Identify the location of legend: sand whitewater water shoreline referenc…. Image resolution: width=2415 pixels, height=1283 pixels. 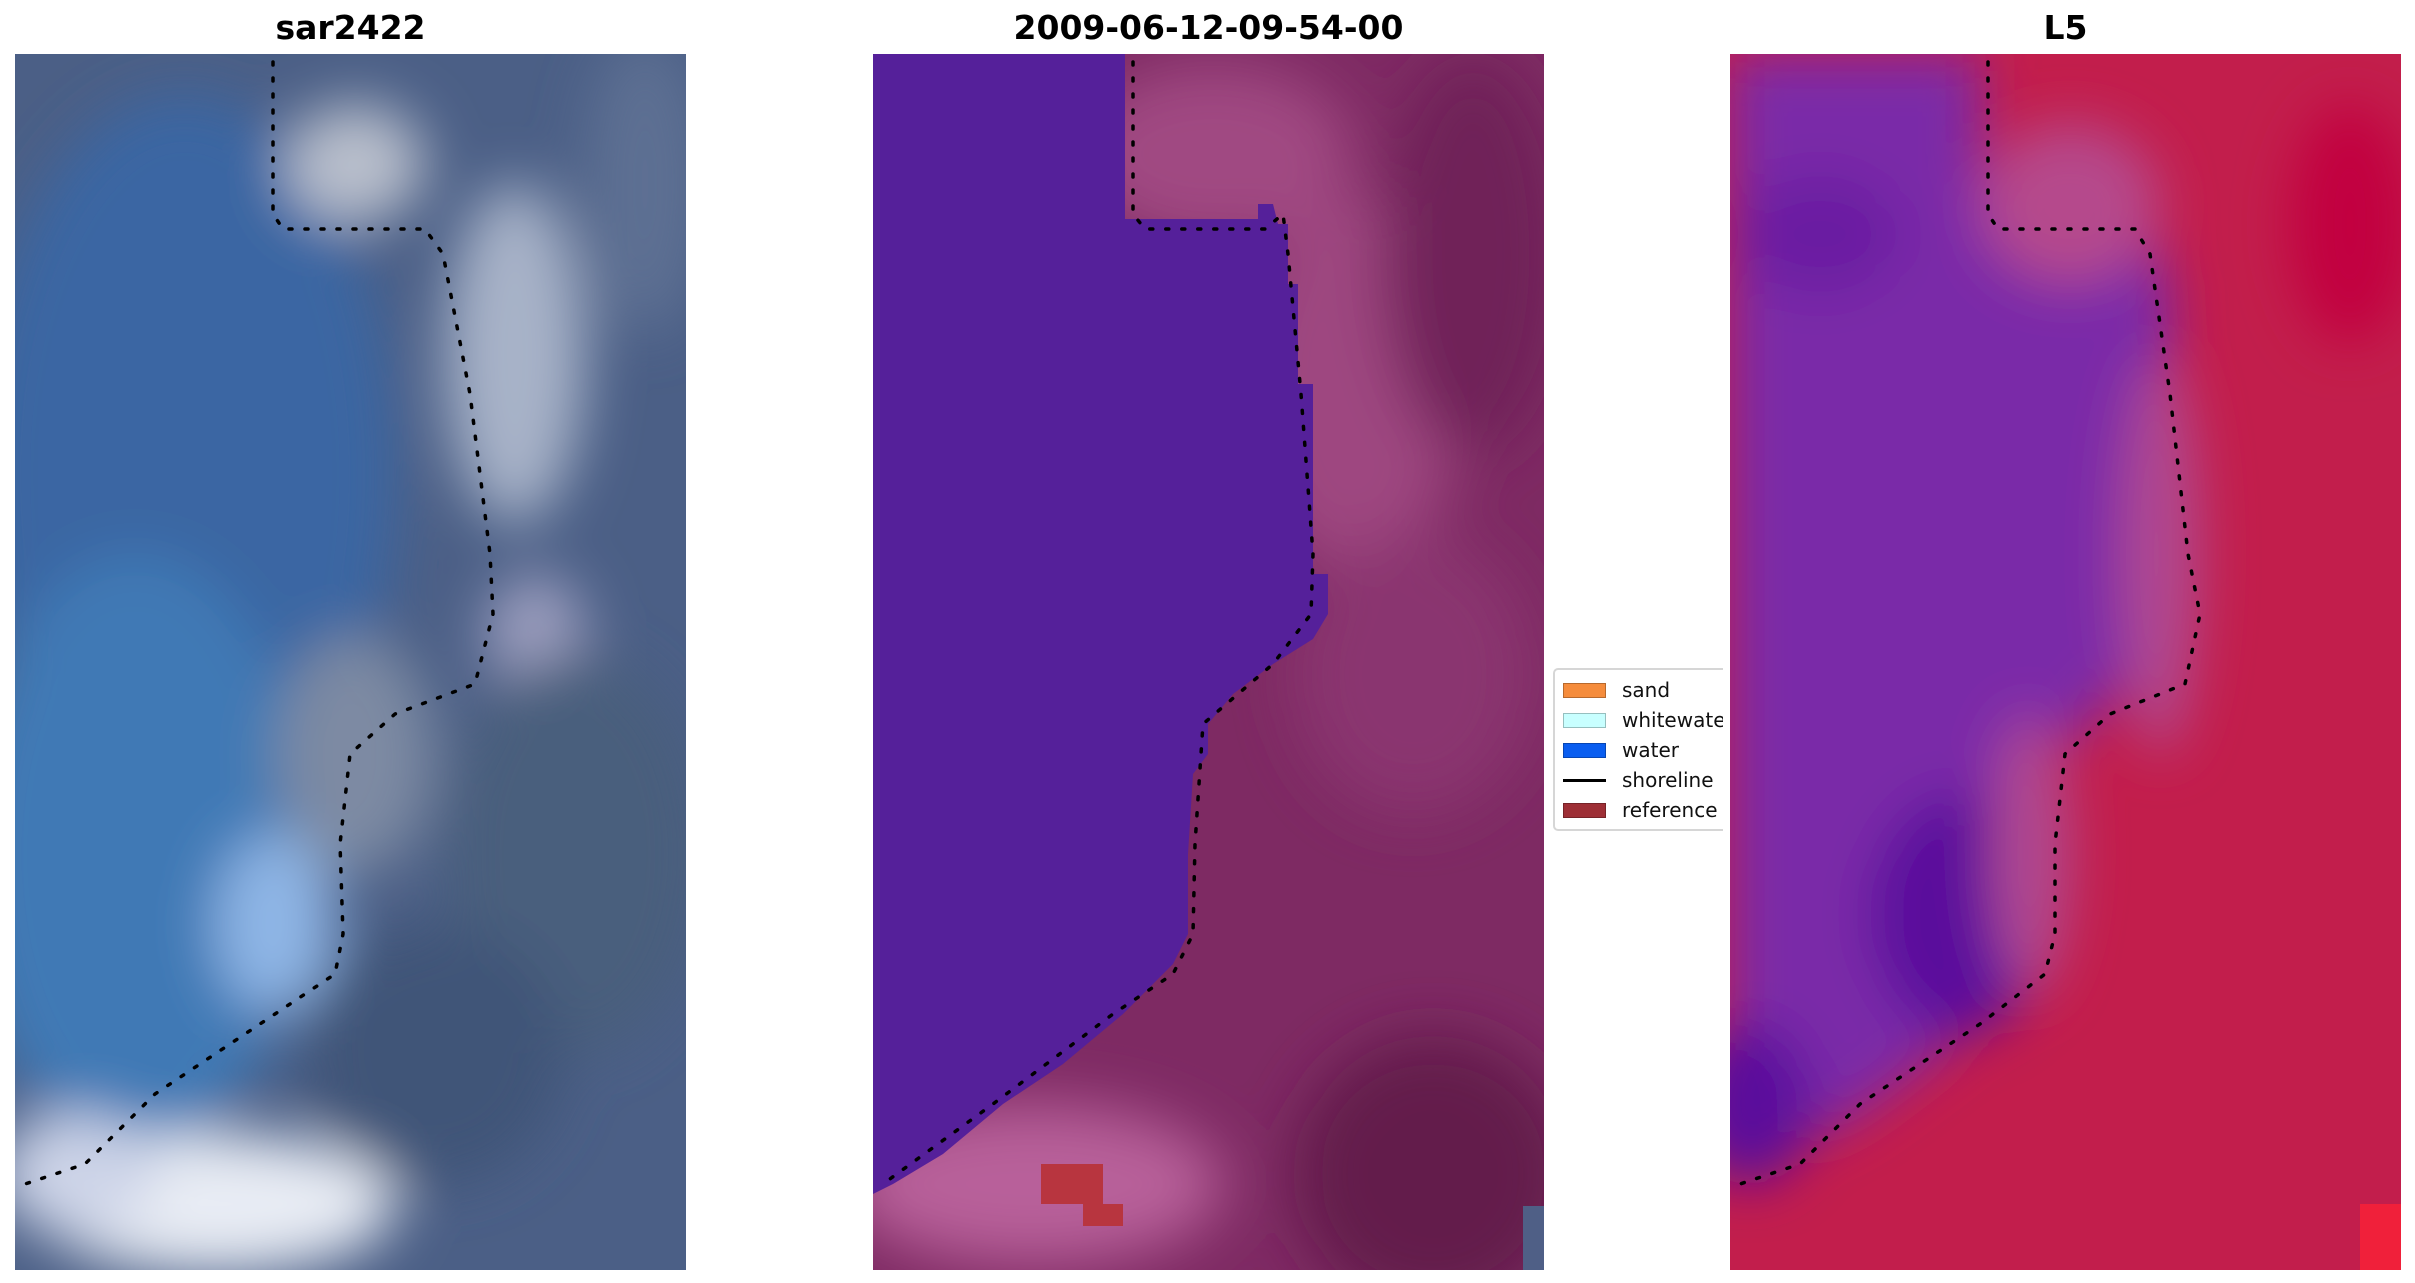
(1638, 749).